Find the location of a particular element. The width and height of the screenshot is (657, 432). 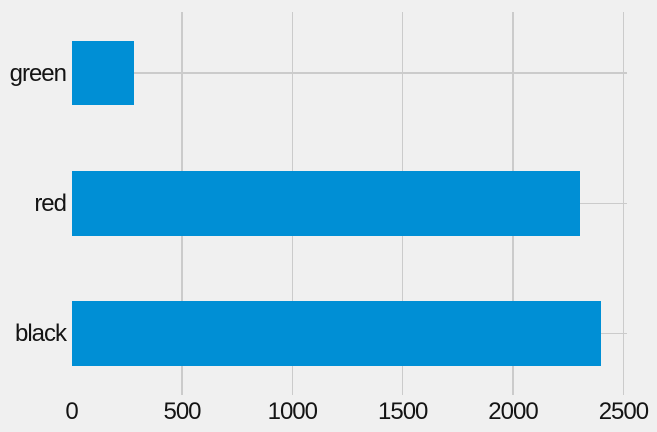

x-tick-label-500: 500 is located at coordinates (182, 411).